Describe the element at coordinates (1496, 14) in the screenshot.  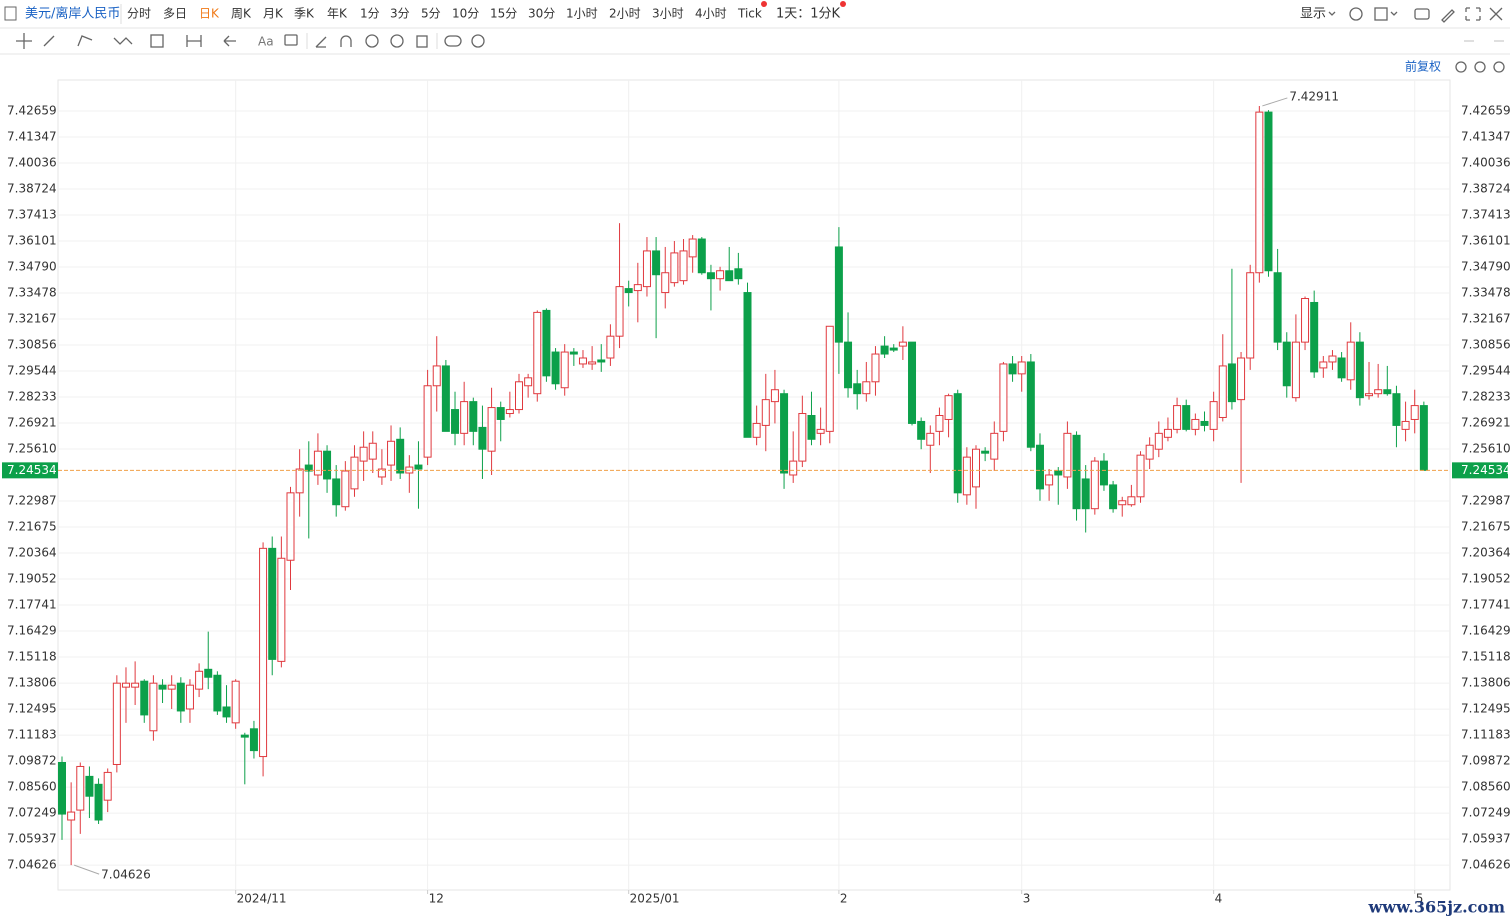
I see `close-icon` at that location.